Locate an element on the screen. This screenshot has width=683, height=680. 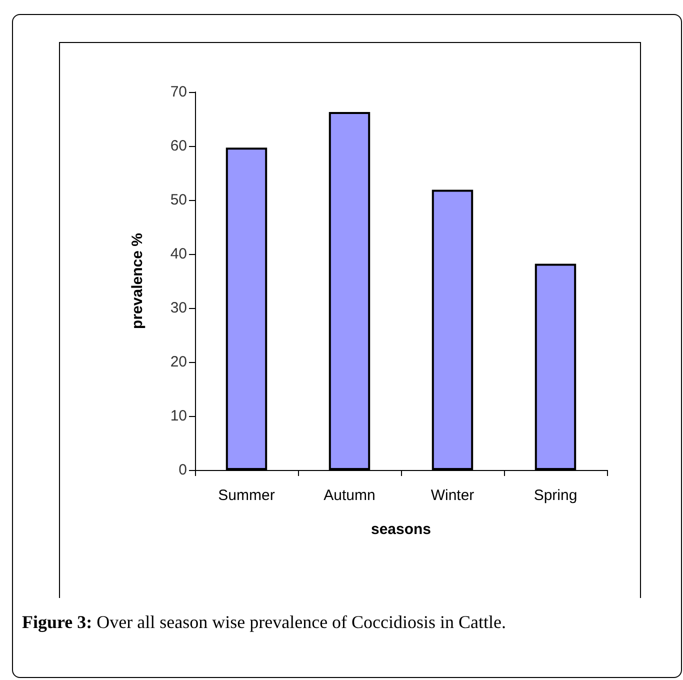
x-tick-label: Spring is located at coordinates (556, 495).